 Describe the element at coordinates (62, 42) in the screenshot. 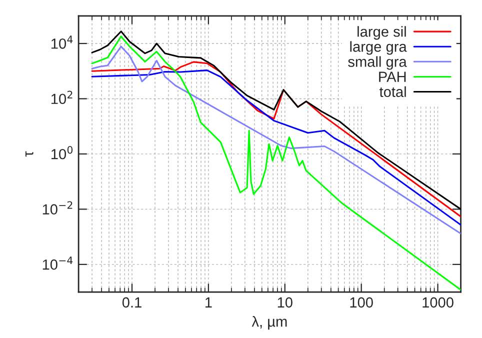

I see `y-tick-label: 10$^{4}$` at that location.